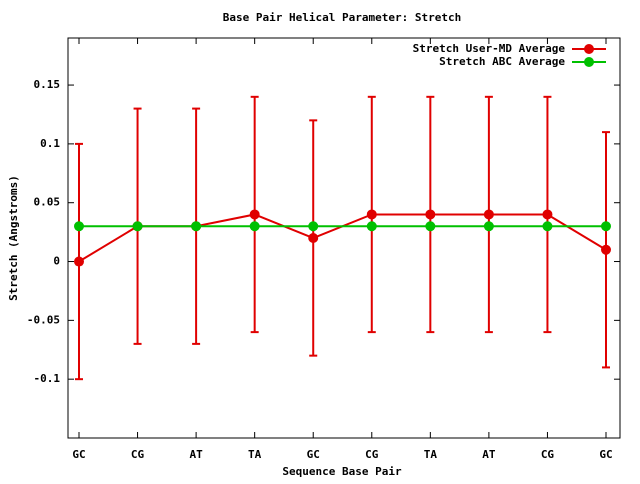  Describe the element at coordinates (47, 202) in the screenshot. I see `y-tick-label: 0.05` at that location.